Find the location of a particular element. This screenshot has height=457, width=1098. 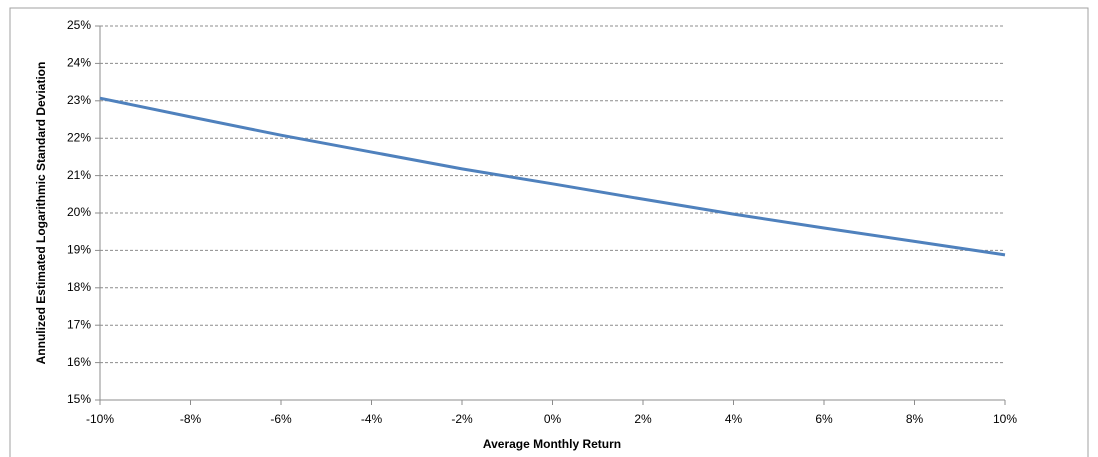

x-tick-label: 8% is located at coordinates (915, 419).